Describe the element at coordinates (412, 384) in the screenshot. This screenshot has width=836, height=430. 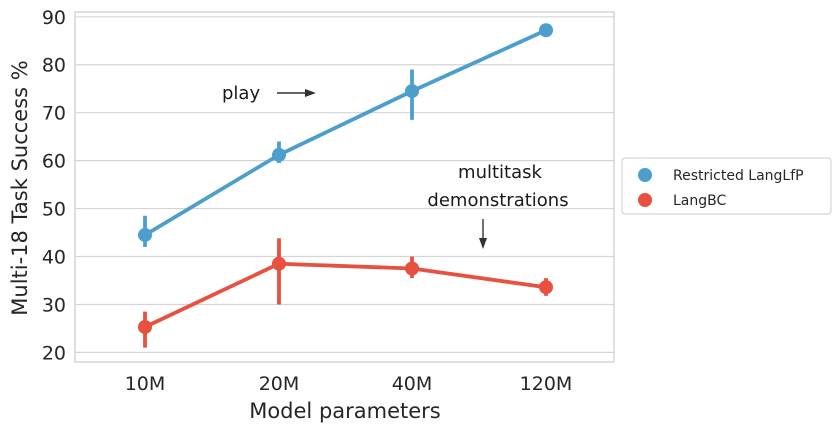
I see `x-tick-40m: 40M` at that location.